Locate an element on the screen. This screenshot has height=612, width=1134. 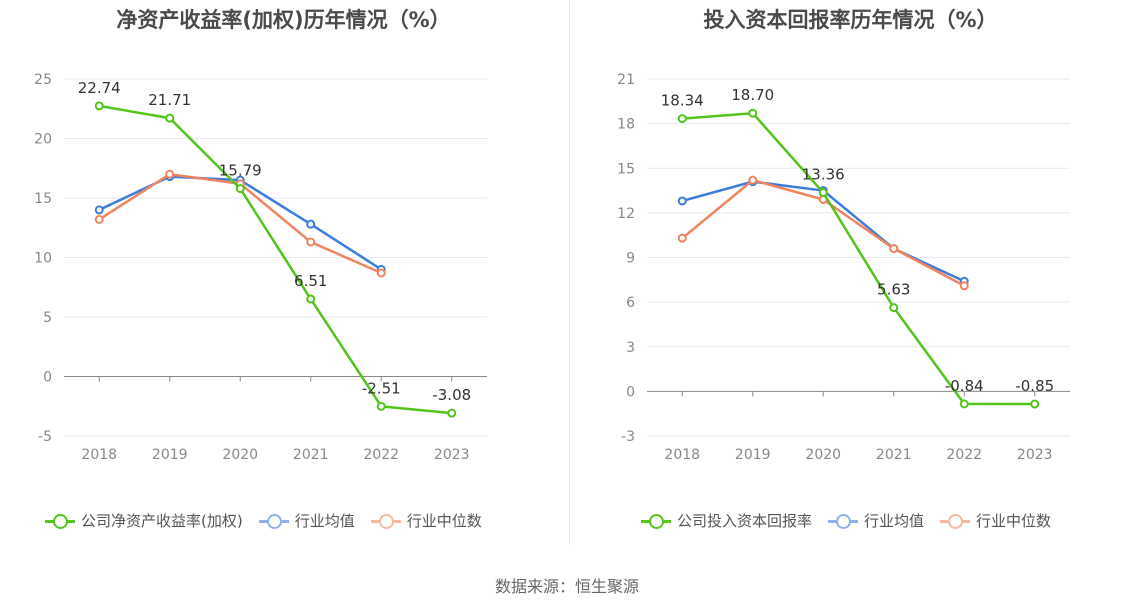
roic-legend: 公司投入资本回报率 行业均值 行业中位数 is located at coordinates (854, 520).